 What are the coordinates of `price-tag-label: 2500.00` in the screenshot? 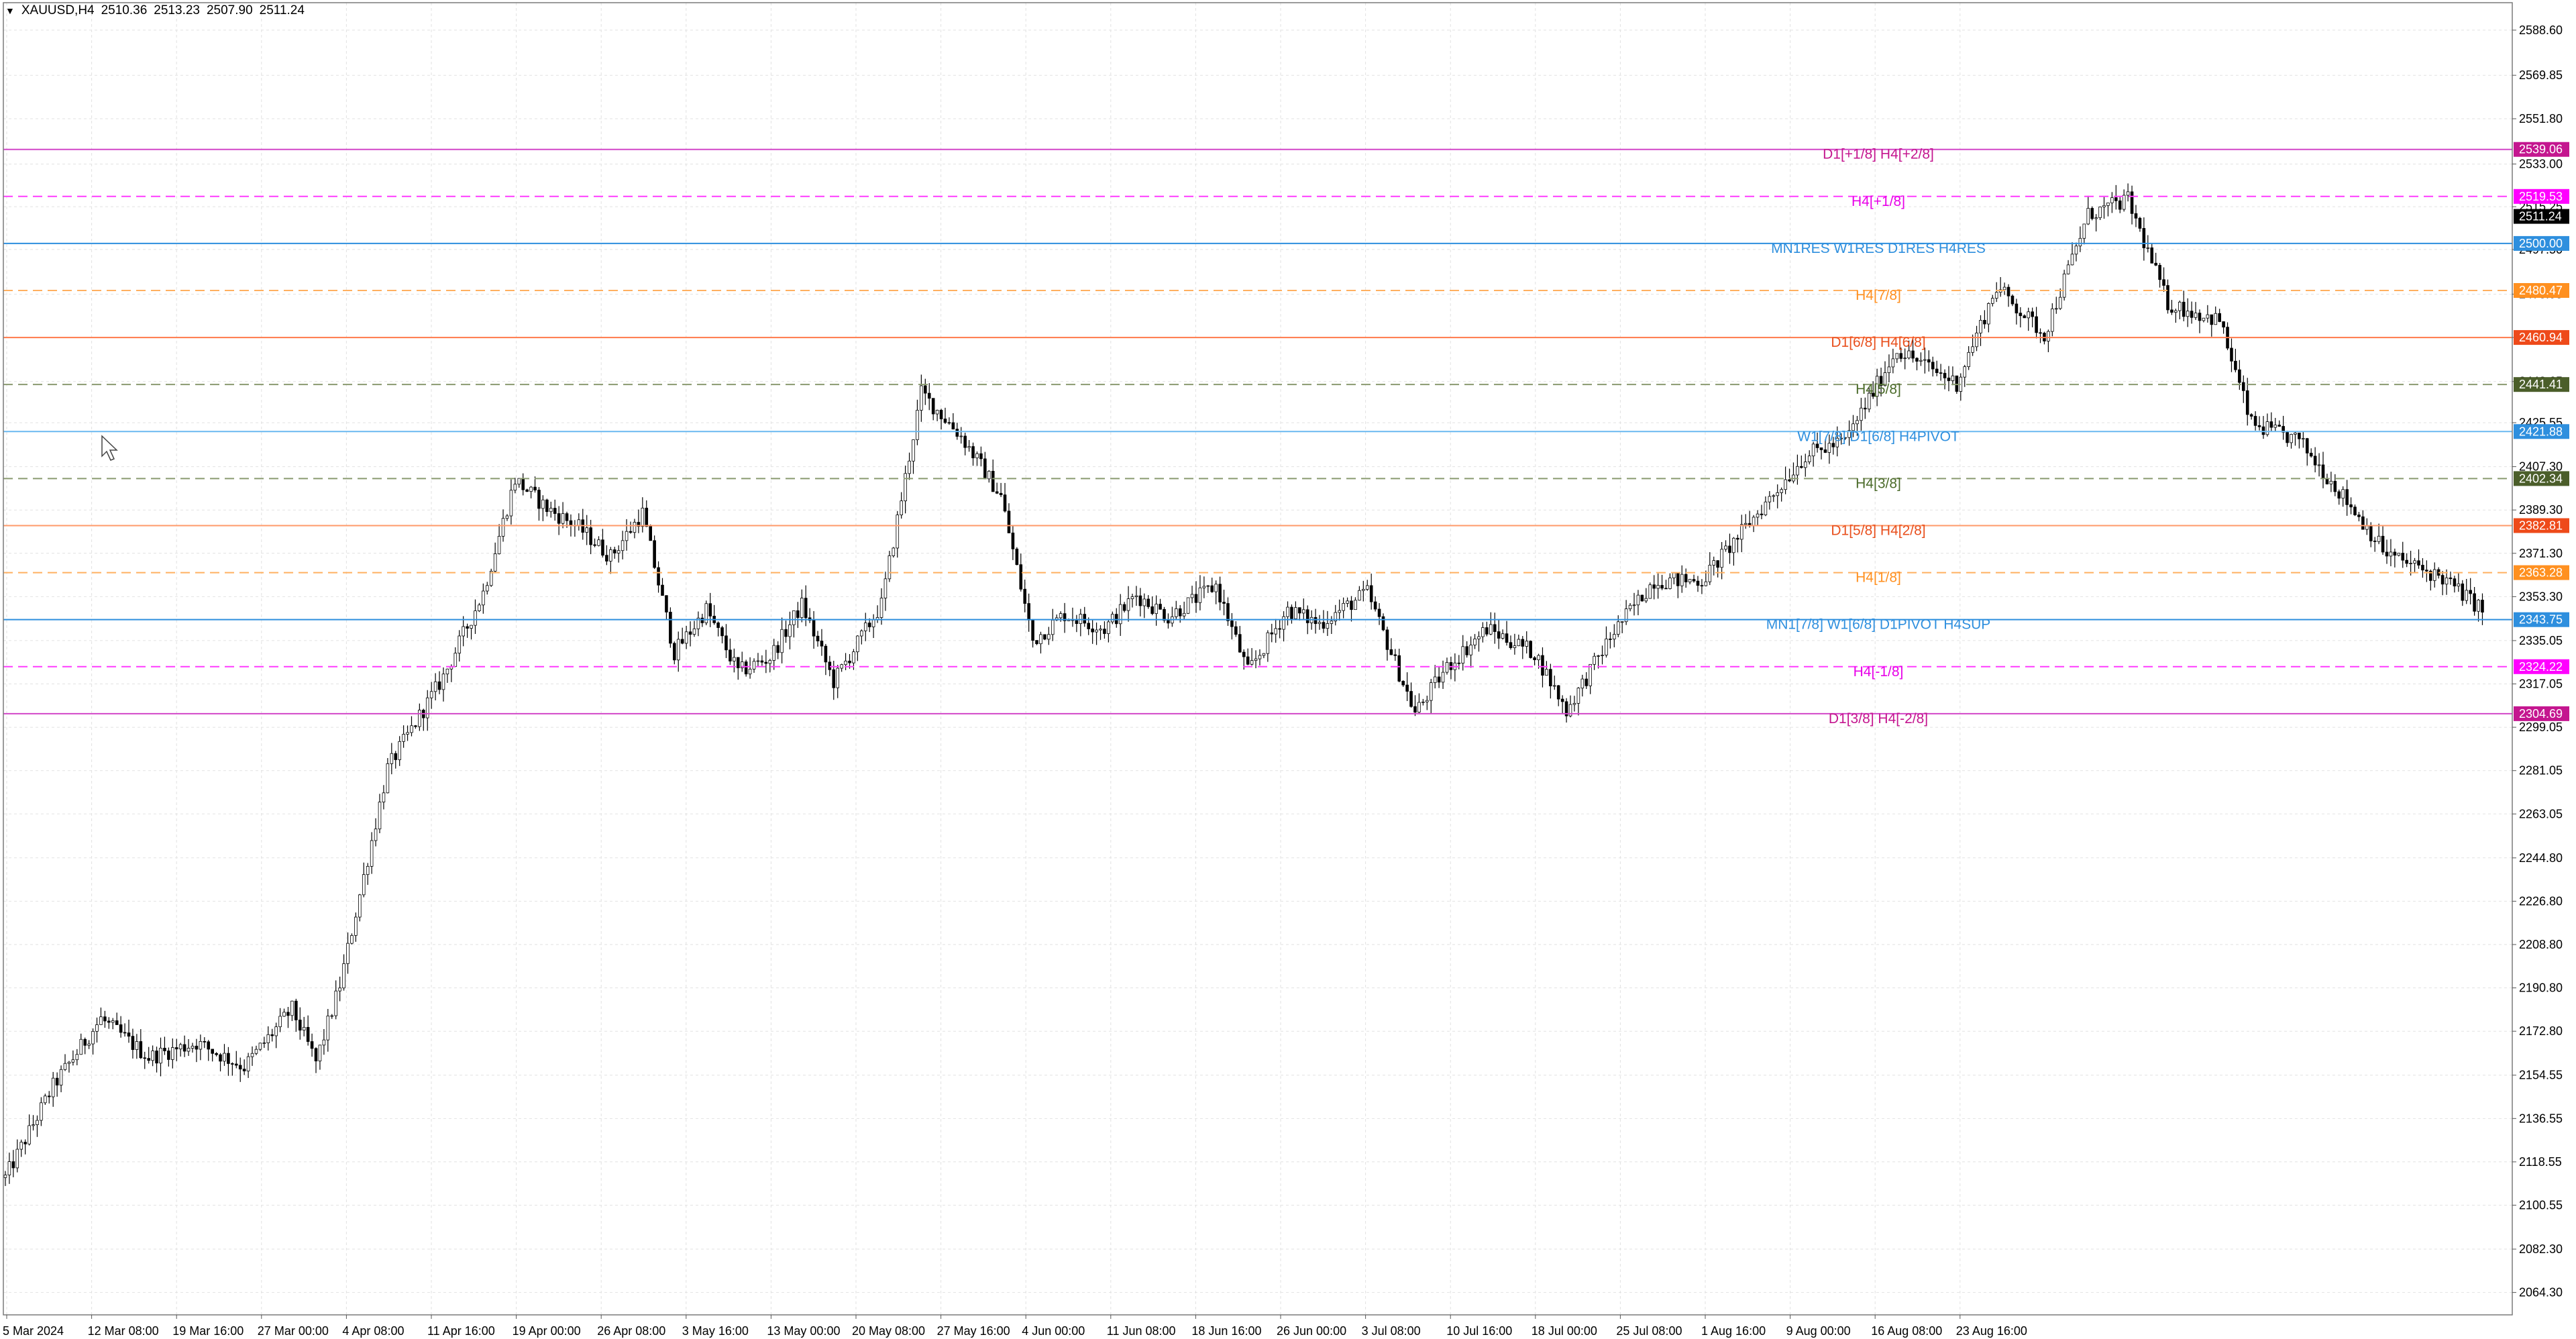 It's located at (2541, 243).